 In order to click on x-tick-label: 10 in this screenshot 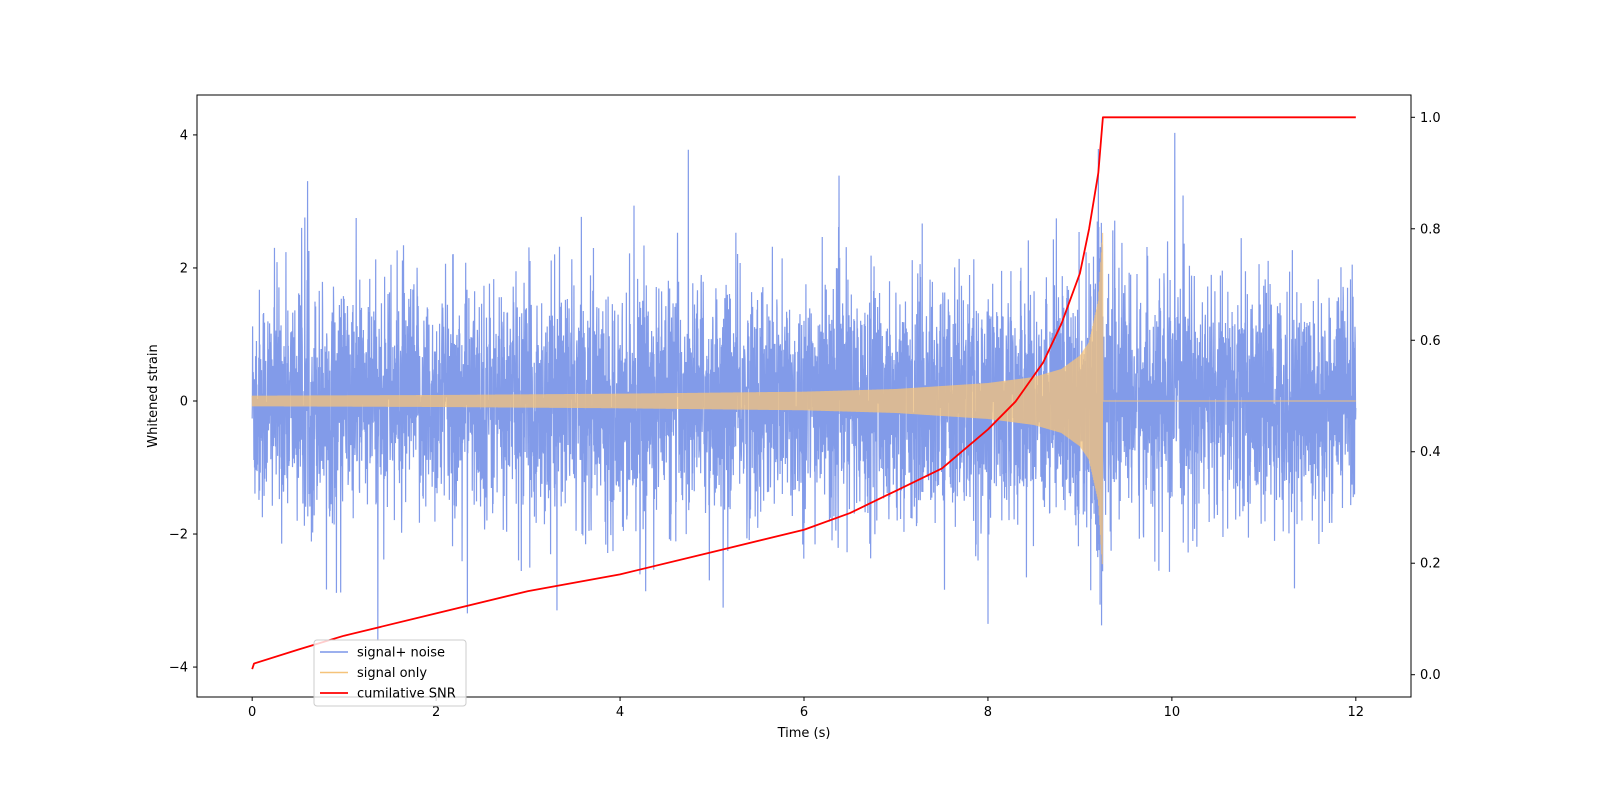, I will do `click(1172, 712)`.